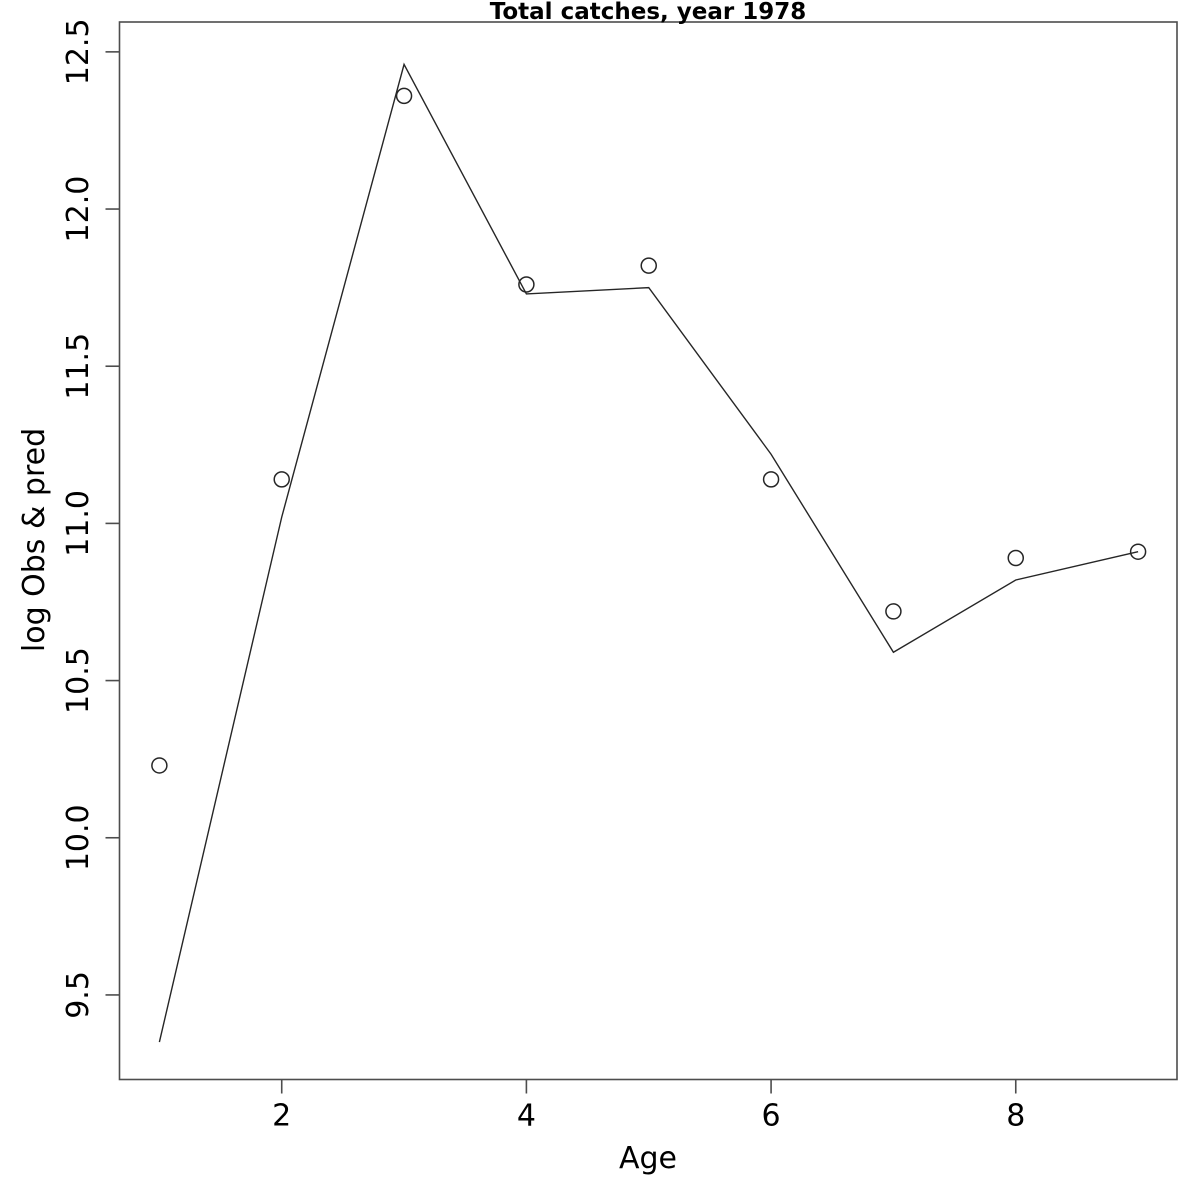  Describe the element at coordinates (34, 540) in the screenshot. I see `y-axis-title: log Obs & pred` at that location.